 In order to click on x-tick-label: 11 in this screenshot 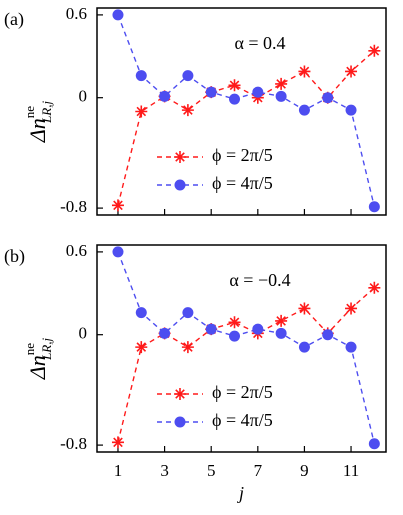, I will do `click(351, 470)`.